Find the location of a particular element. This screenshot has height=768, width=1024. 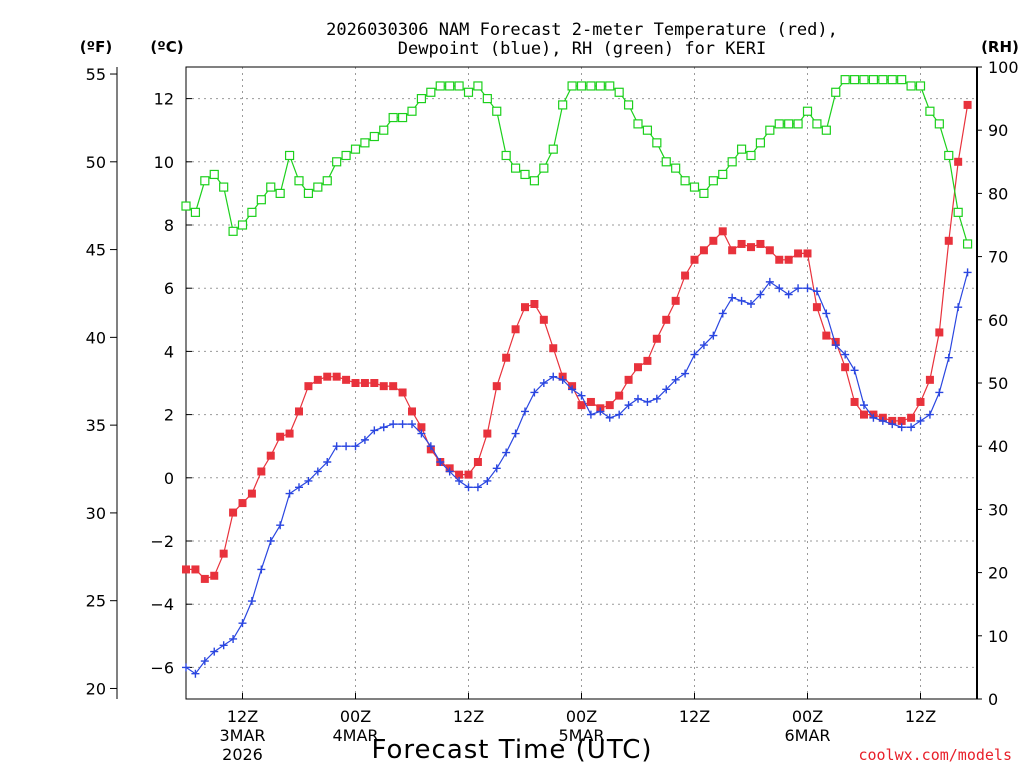

rh-tick-label: 20 is located at coordinates (998, 573).